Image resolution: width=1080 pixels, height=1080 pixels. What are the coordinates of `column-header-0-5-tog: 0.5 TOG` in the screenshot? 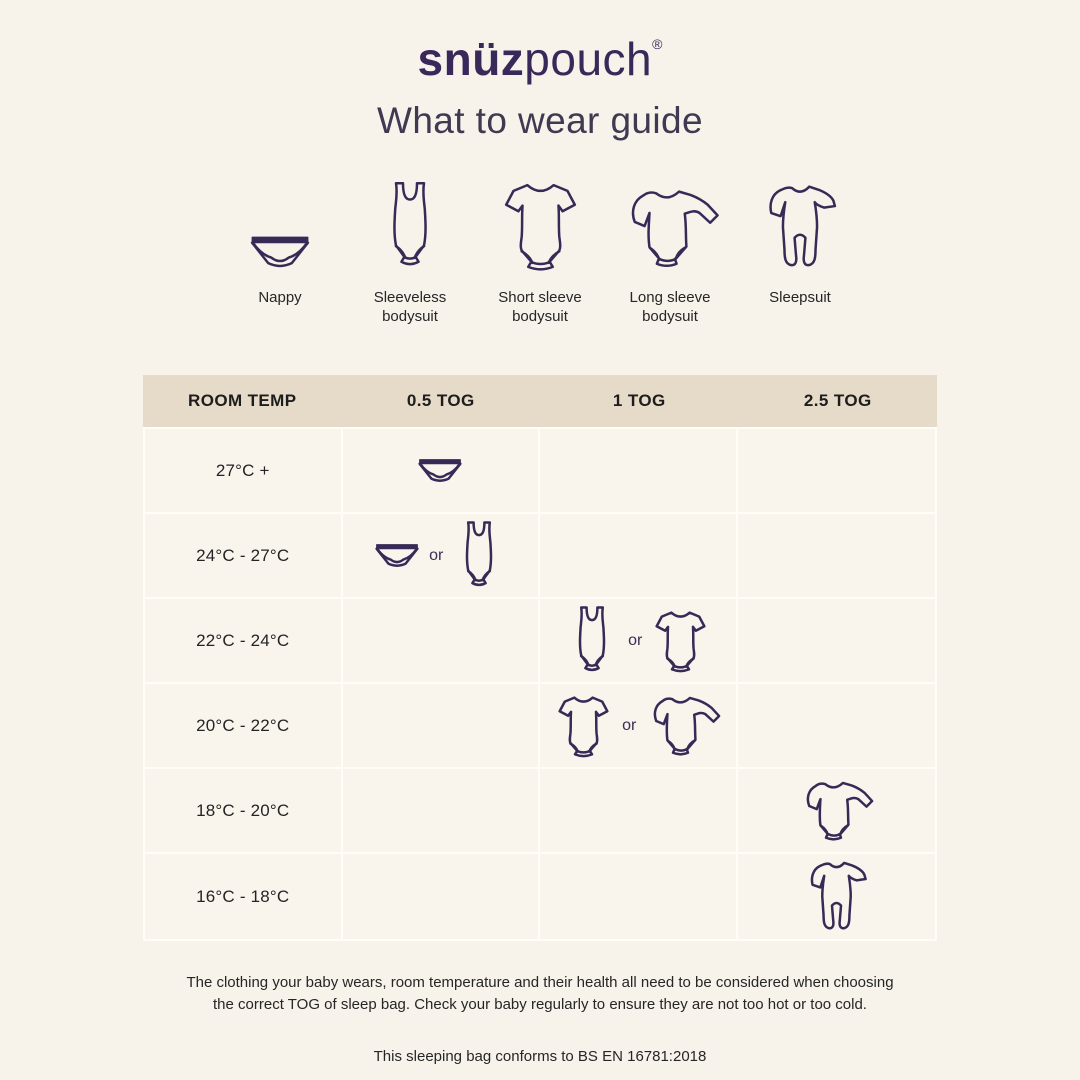 It's located at (440, 400).